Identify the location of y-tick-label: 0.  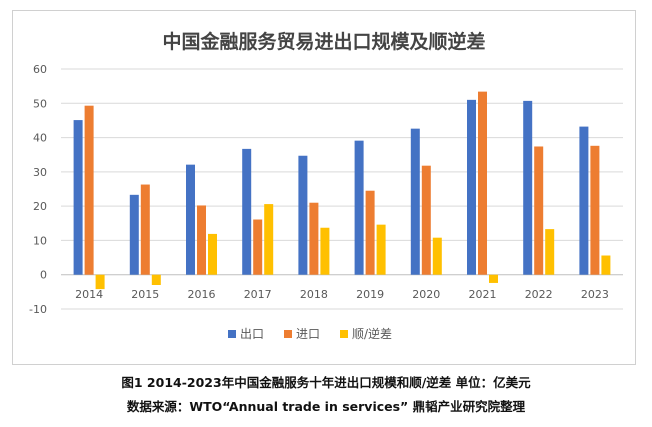
(43, 275).